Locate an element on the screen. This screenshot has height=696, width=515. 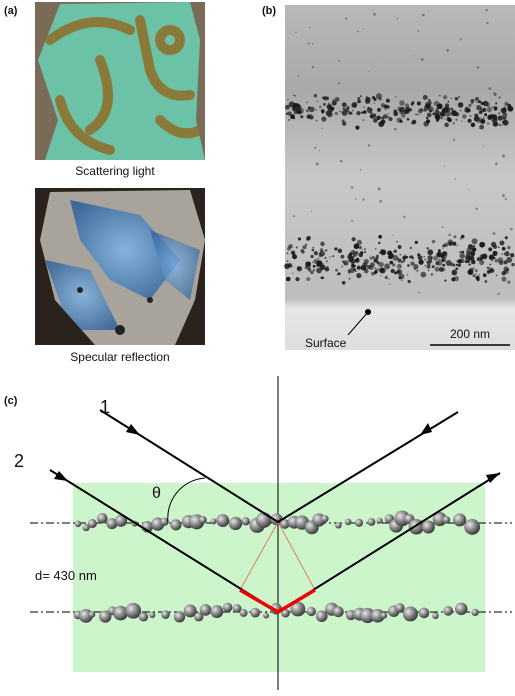
panel-label: (a) is located at coordinates (11, 11).